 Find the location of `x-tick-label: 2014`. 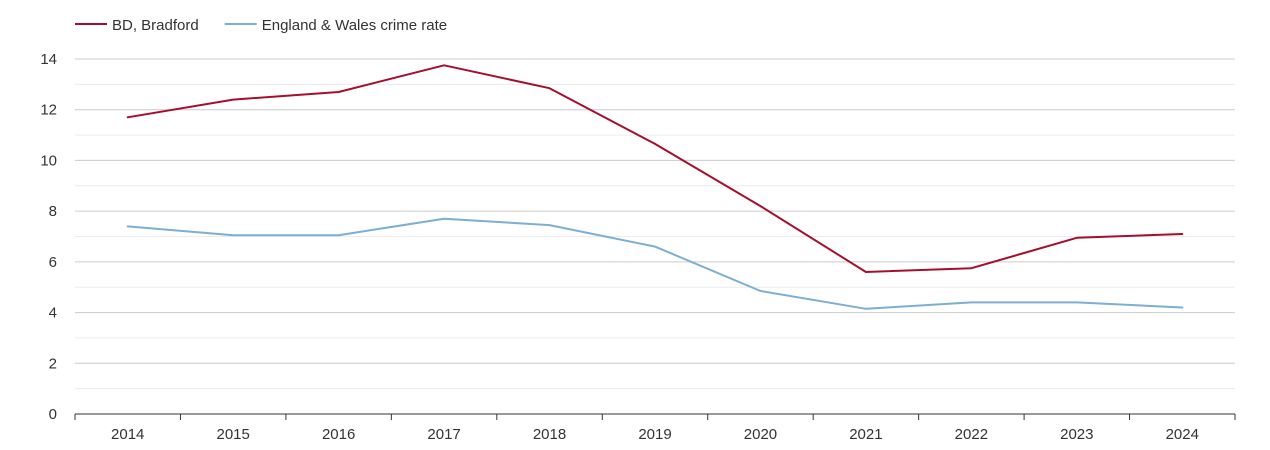

x-tick-label: 2014 is located at coordinates (127, 434).